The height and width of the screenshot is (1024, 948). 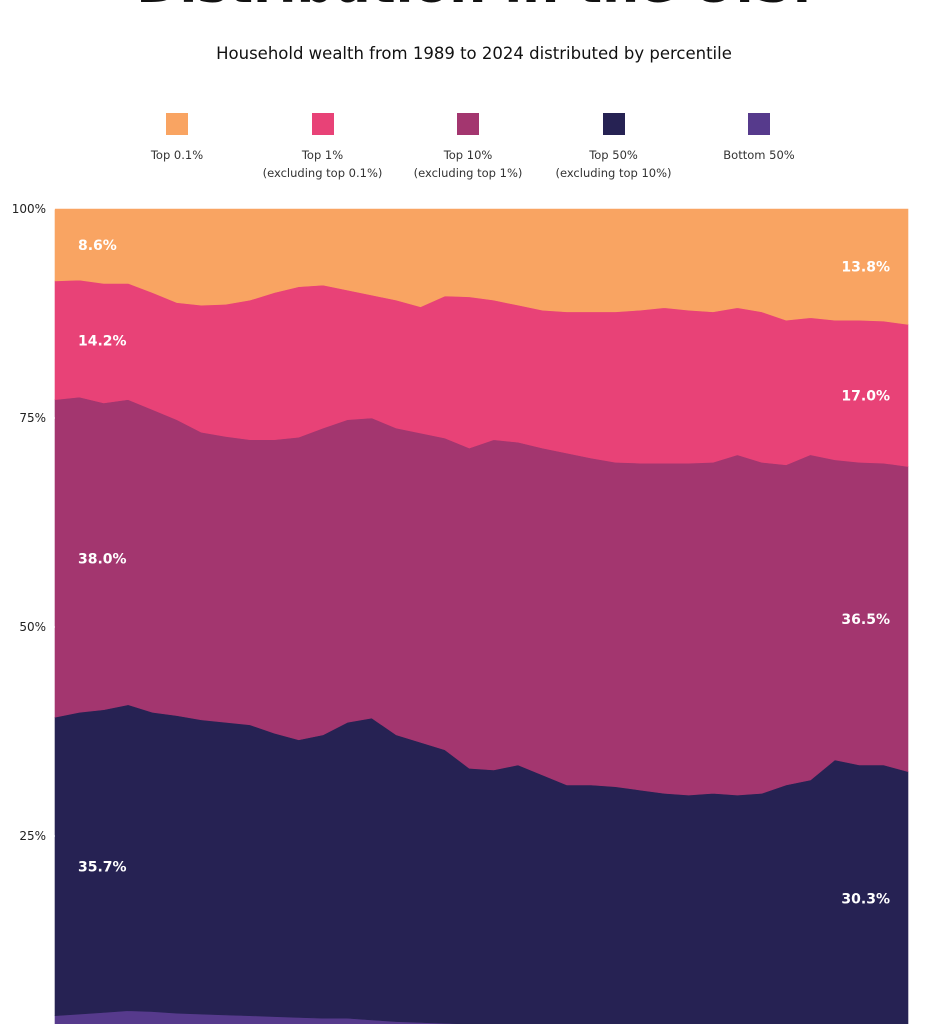 I want to click on y-tick-label: 50%, so click(x=32, y=627).